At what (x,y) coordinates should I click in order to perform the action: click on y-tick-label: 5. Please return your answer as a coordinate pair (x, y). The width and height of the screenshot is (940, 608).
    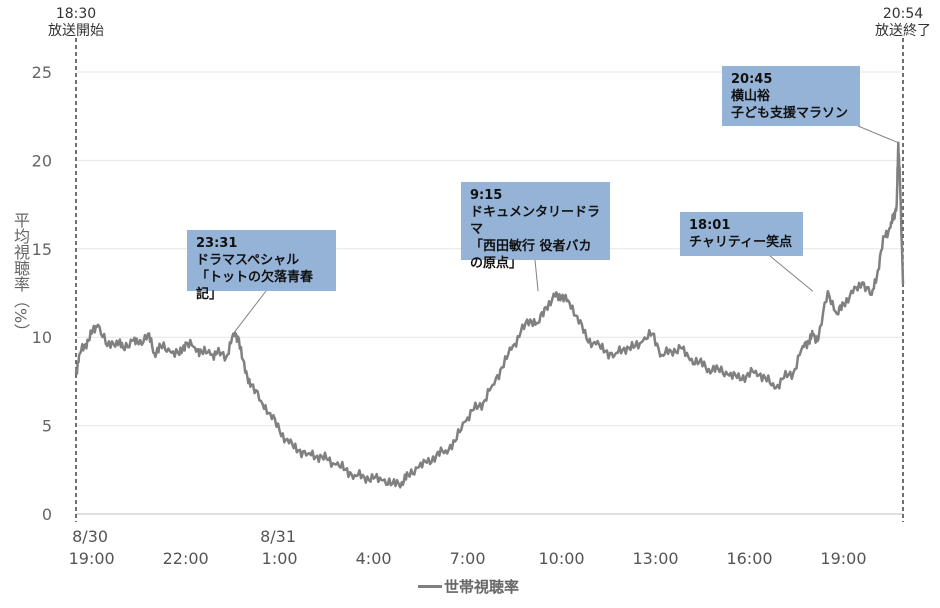
    Looking at the image, I should click on (47, 426).